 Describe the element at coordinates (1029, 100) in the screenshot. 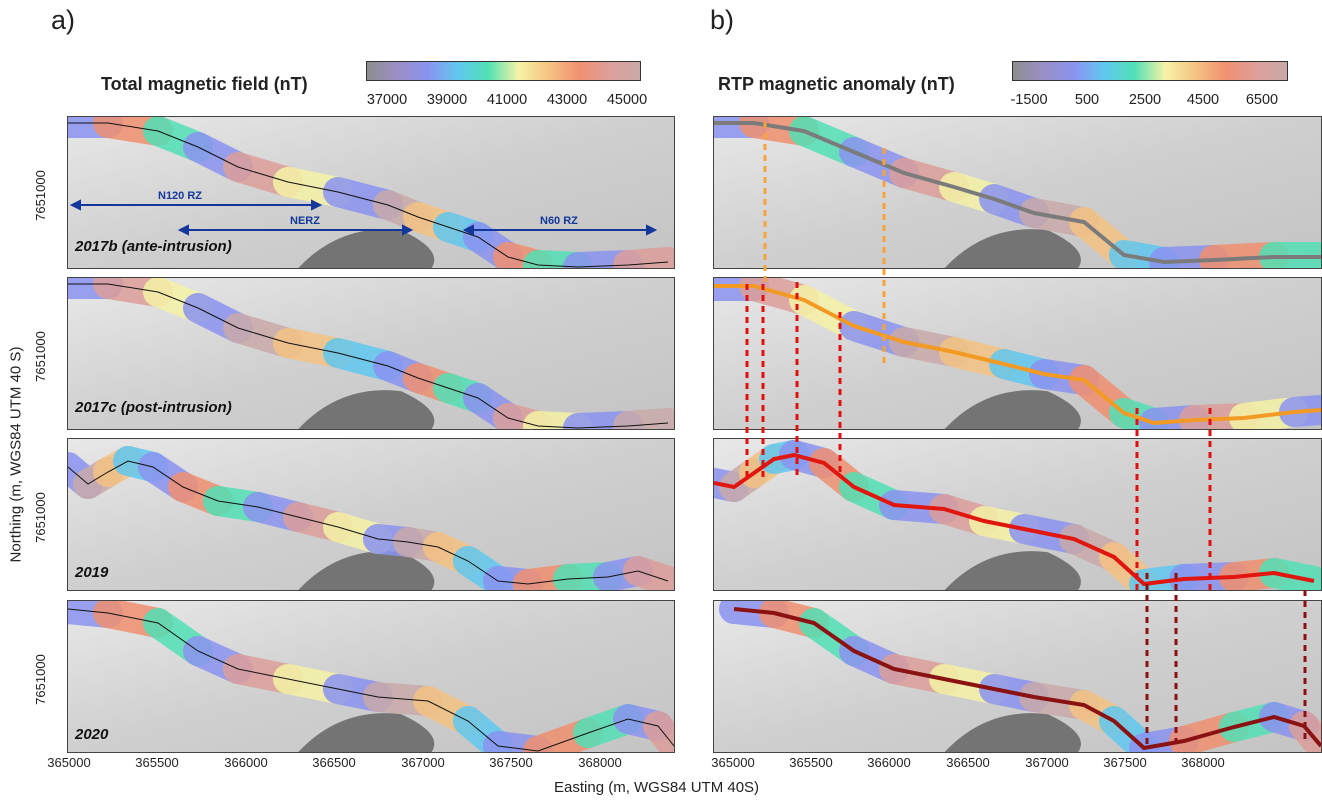

I see `colorbar-b-tick: -1500` at that location.